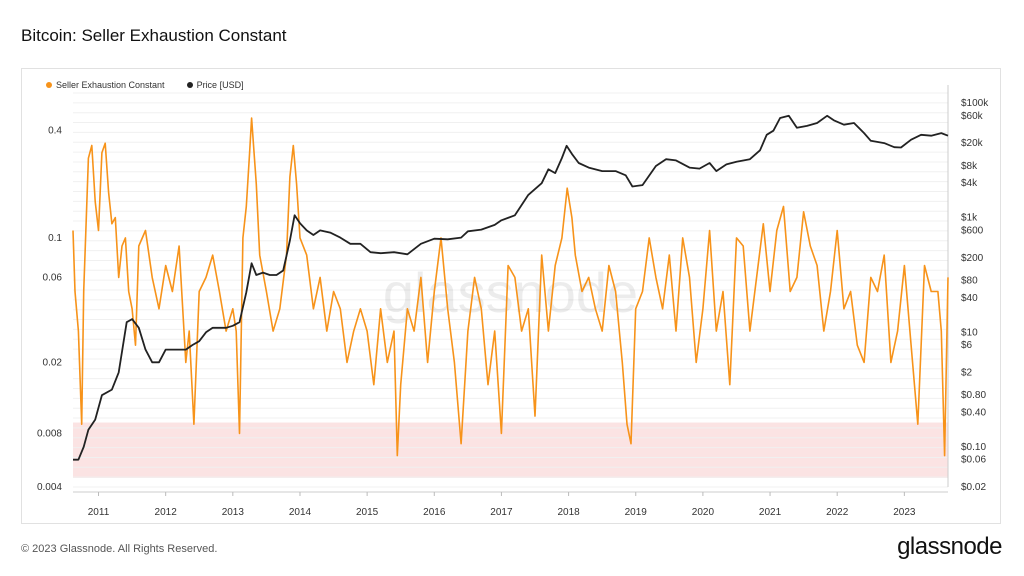  I want to click on right-tick-label: $20k, so click(972, 143).